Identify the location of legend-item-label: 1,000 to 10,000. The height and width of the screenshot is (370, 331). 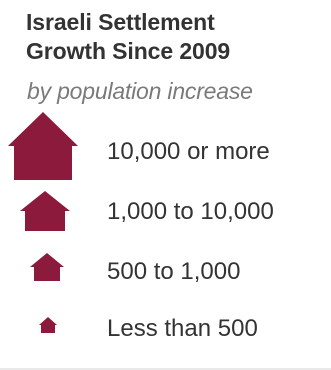
(190, 211).